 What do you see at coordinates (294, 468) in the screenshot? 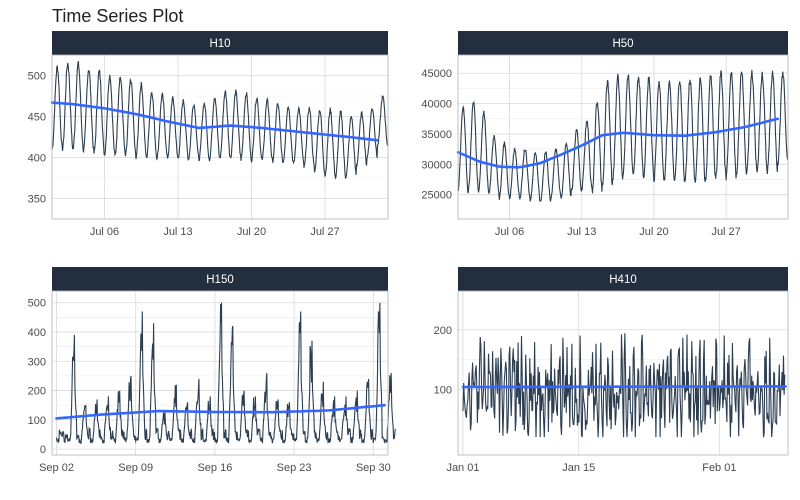
I see `x-tick-label: Sep 23` at bounding box center [294, 468].